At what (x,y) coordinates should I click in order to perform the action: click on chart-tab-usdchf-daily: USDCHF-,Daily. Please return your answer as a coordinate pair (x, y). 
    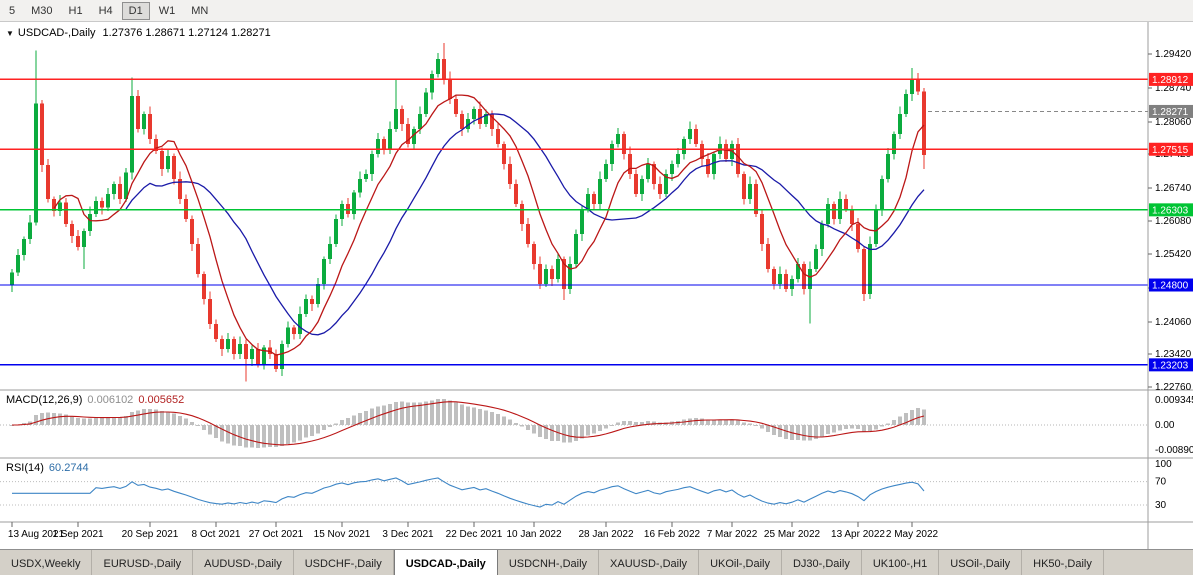
    Looking at the image, I should click on (344, 562).